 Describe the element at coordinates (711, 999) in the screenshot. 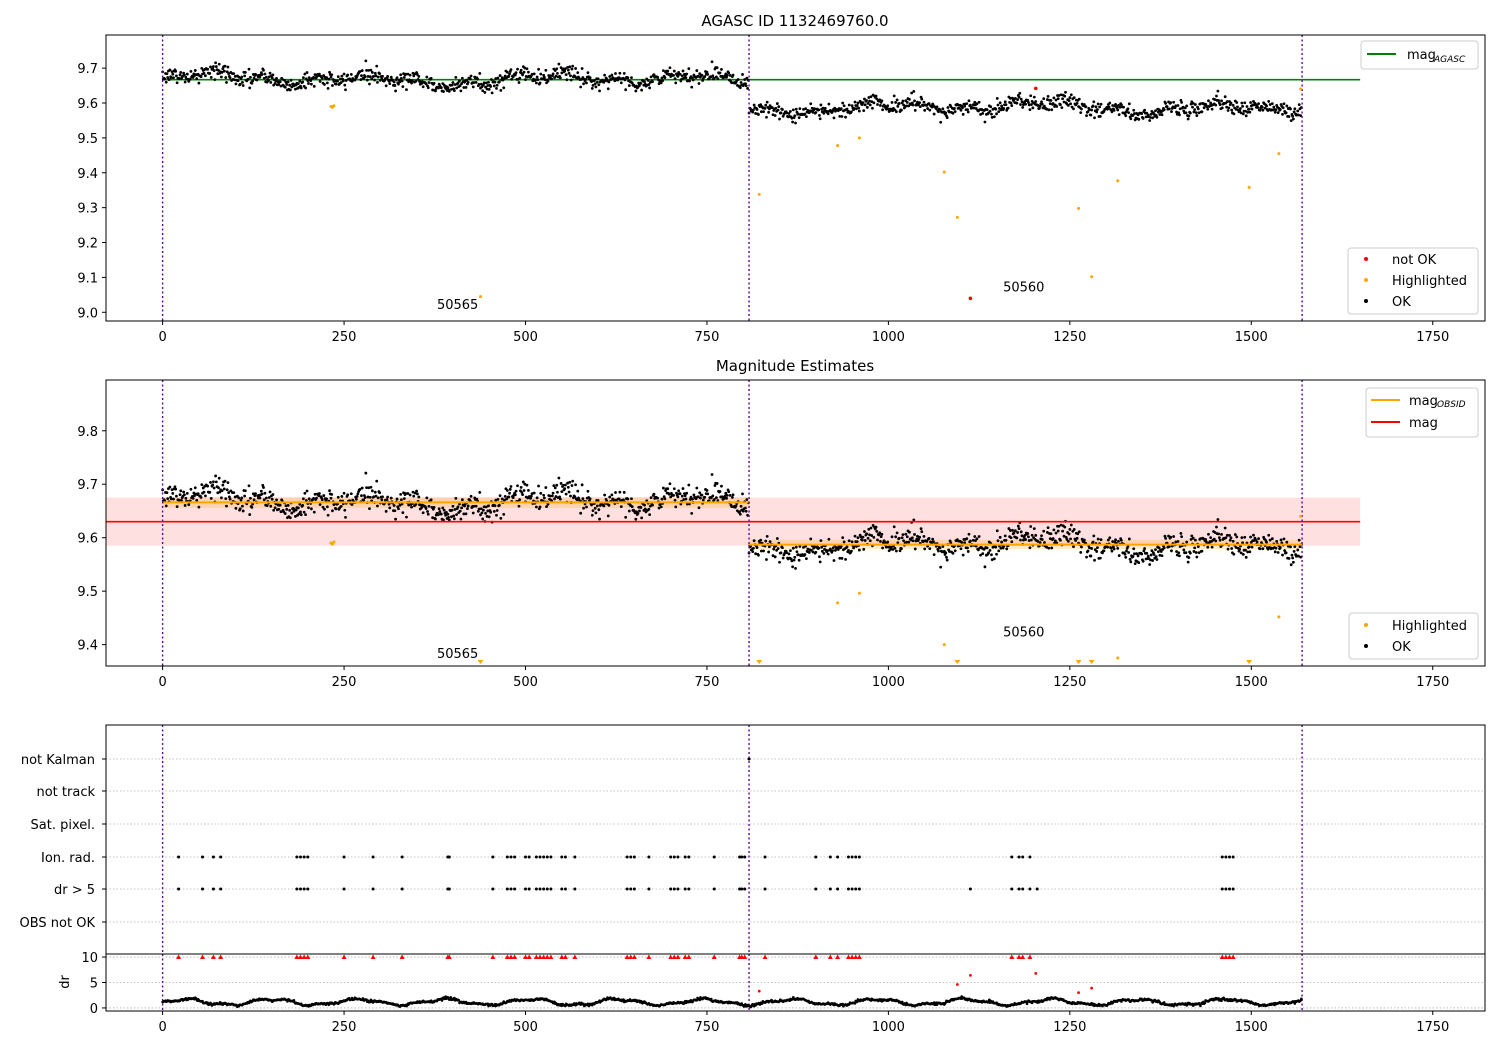

I see `dr-point` at that location.